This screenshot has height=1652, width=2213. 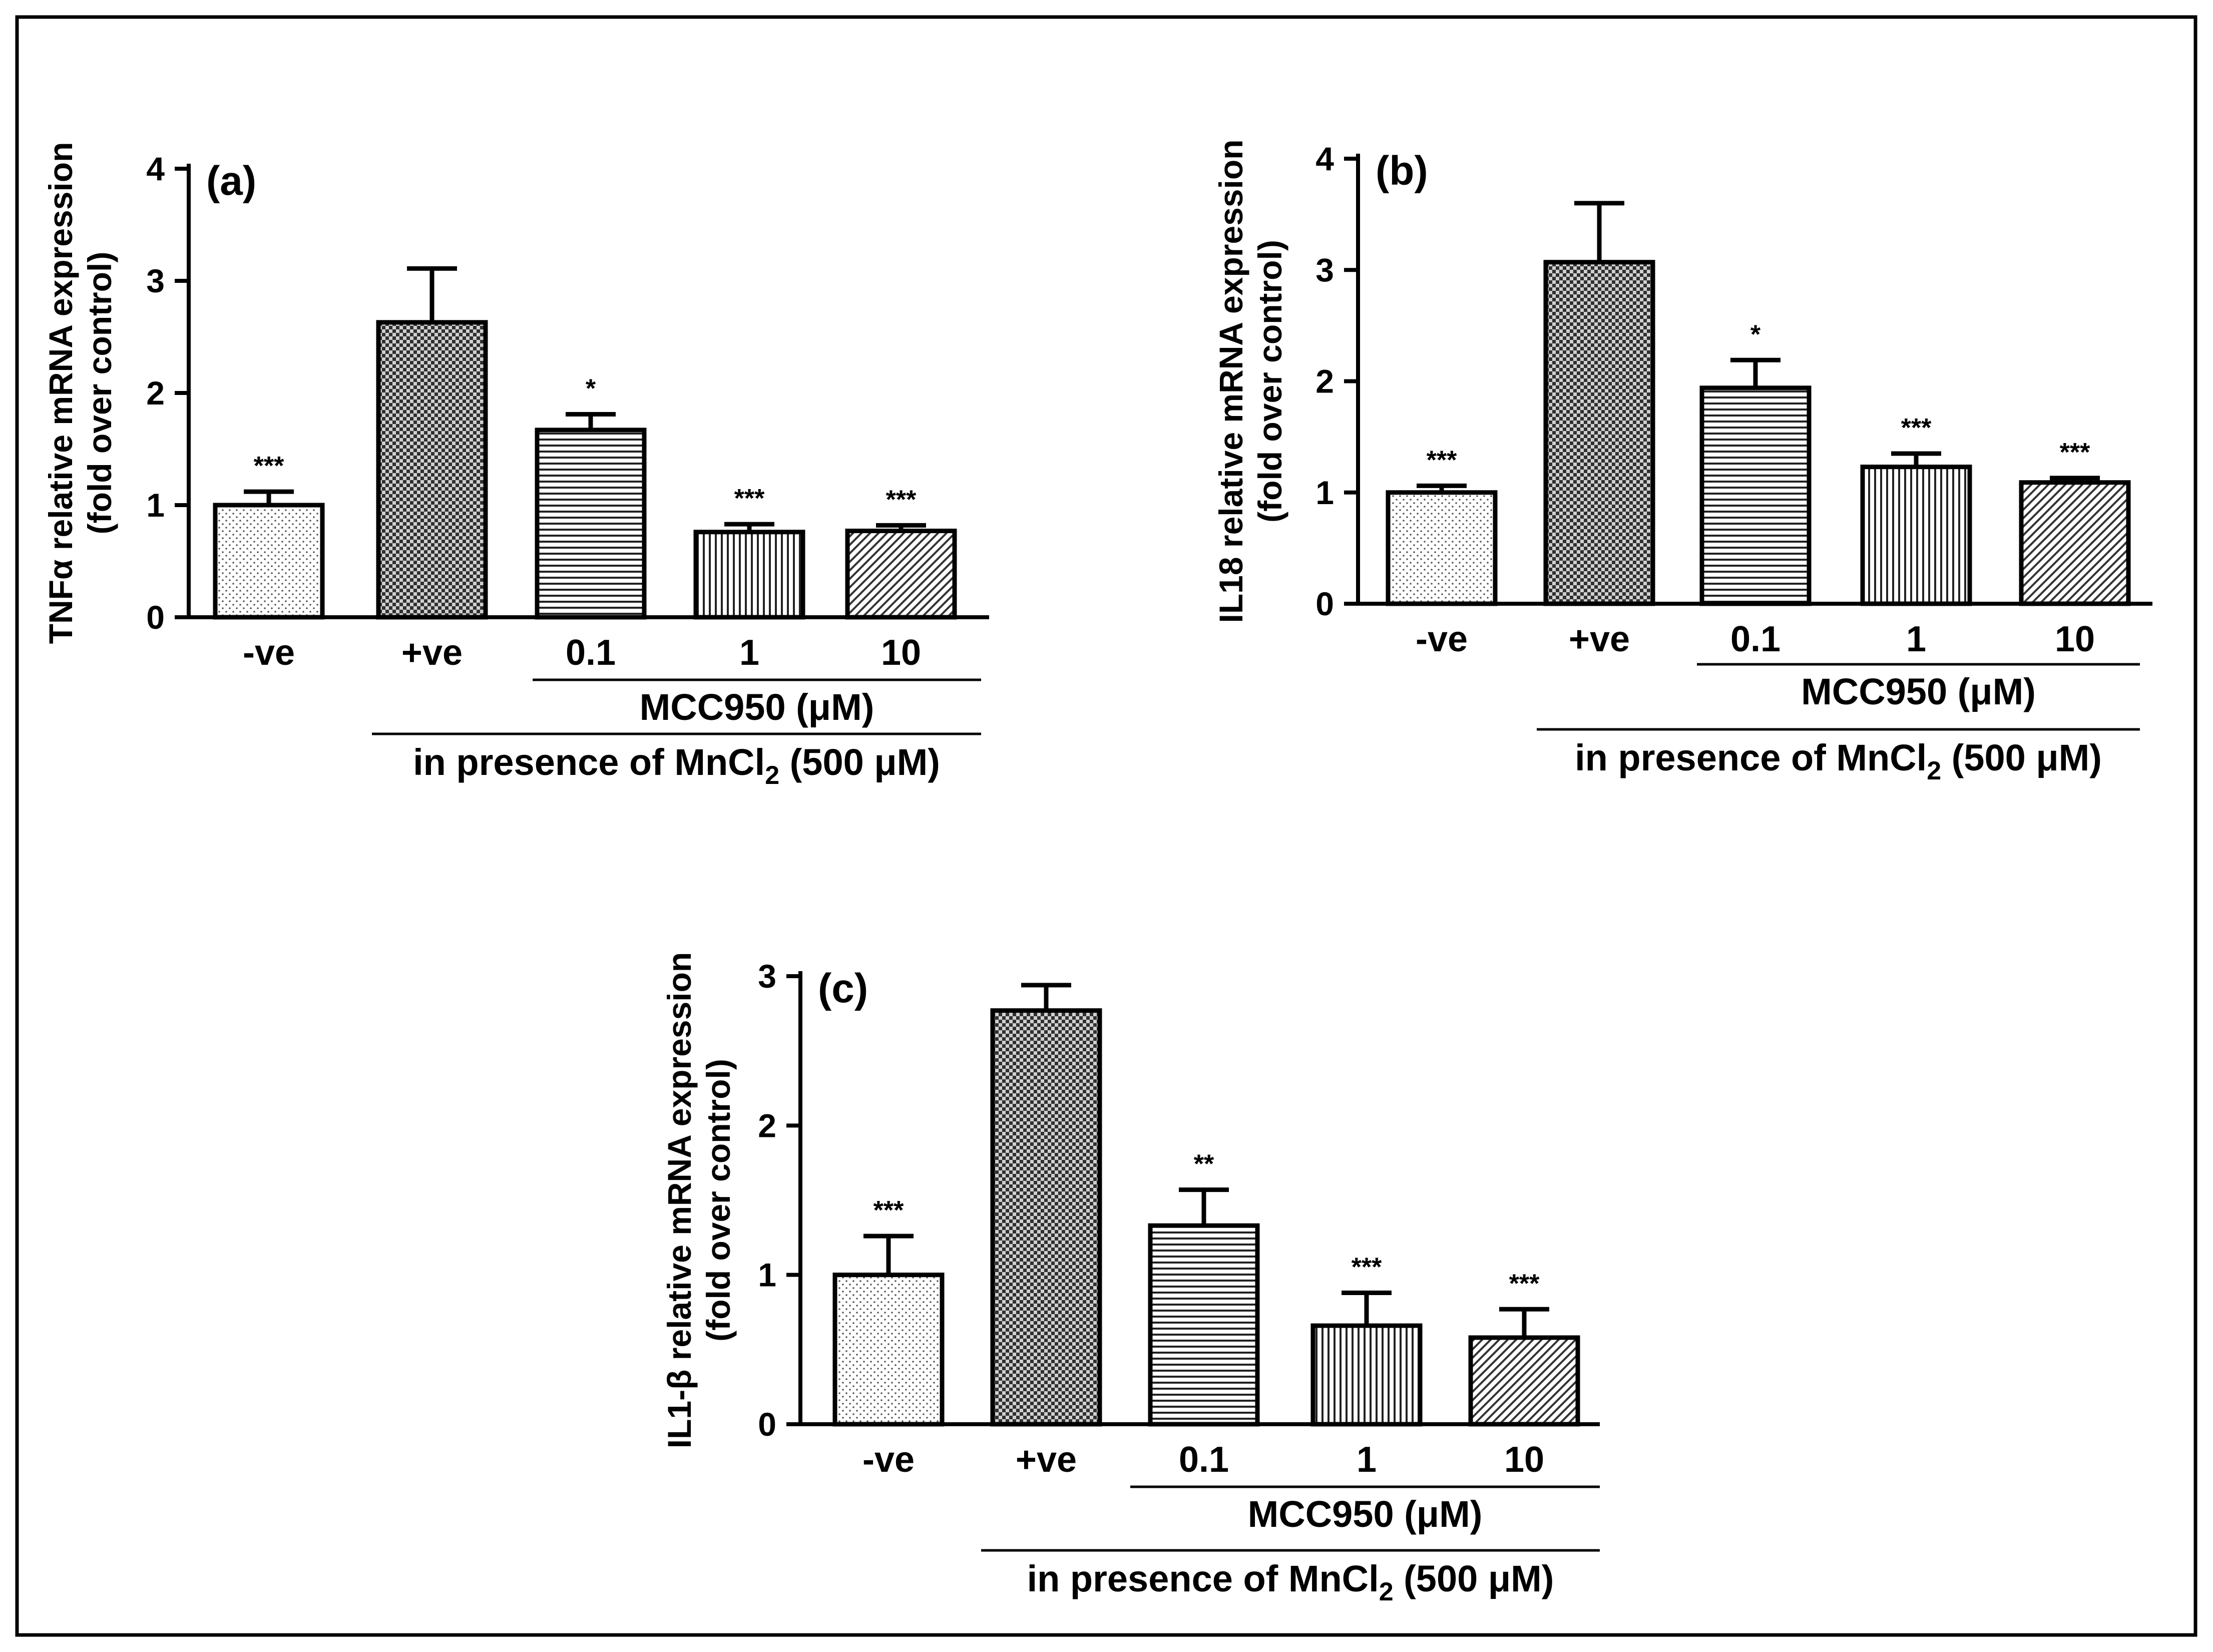 What do you see at coordinates (1204, 1164) in the screenshot?
I see `significance-label: **` at bounding box center [1204, 1164].